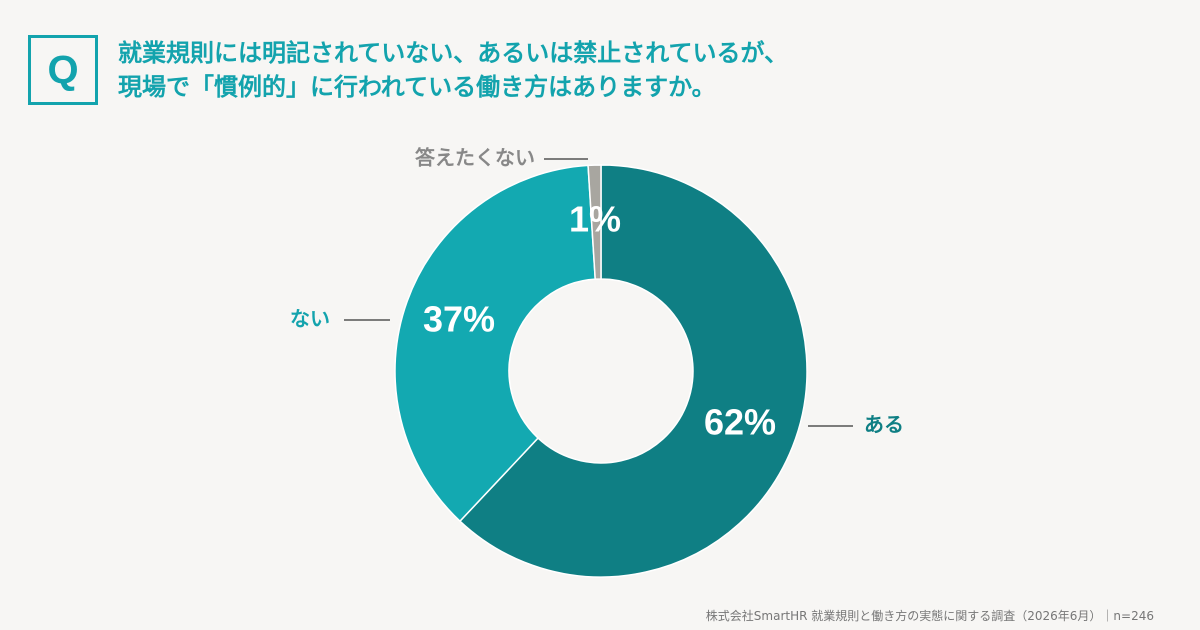 Image resolution: width=1200 pixels, height=630 pixels. What do you see at coordinates (884, 425) in the screenshot?
I see `category-label-yes: ある` at bounding box center [884, 425].